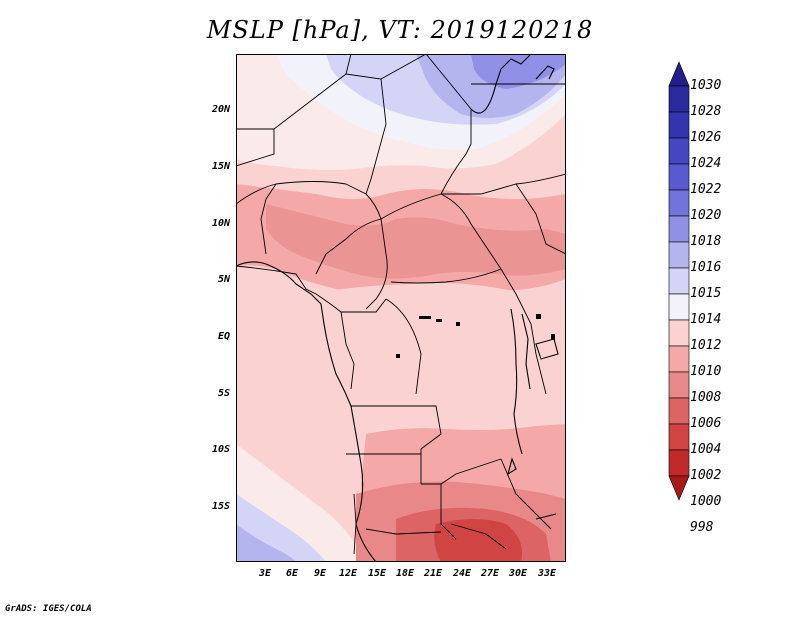  I want to click on lat-label: 15N, so click(220, 166).